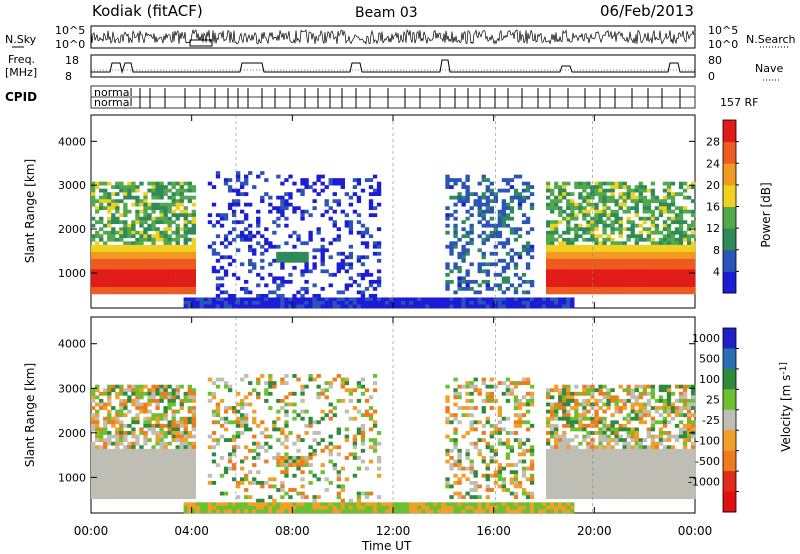 The width and height of the screenshot is (800, 554). What do you see at coordinates (707, 461) in the screenshot?
I see `velocity-colorbar-tick: -500` at bounding box center [707, 461].